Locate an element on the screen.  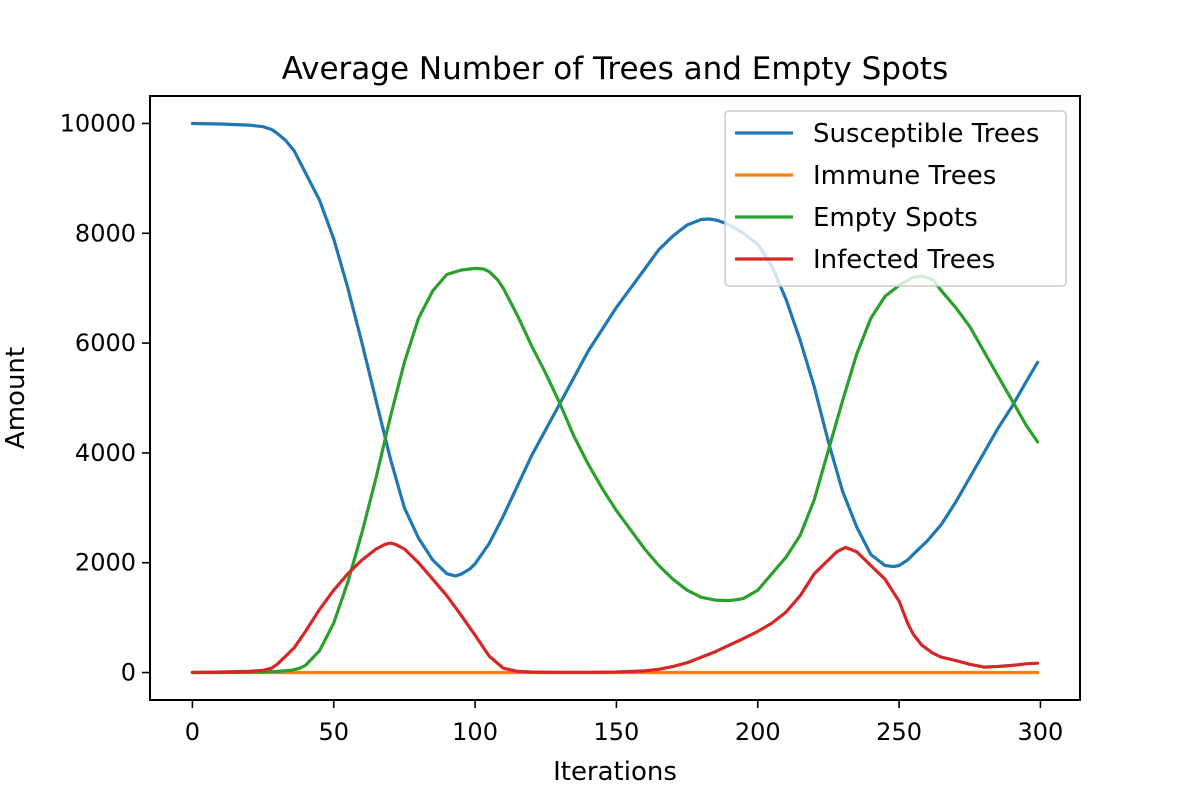
y-tick-label: 4000 is located at coordinates (105, 453).